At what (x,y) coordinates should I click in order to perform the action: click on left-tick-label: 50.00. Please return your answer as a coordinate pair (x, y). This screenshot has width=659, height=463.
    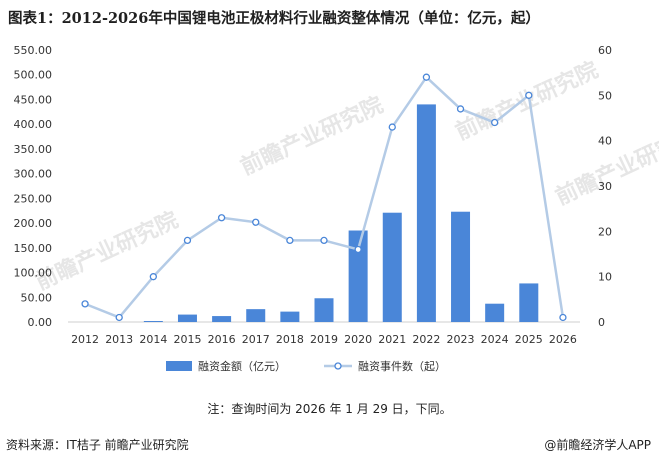
    Looking at the image, I should click on (37, 297).